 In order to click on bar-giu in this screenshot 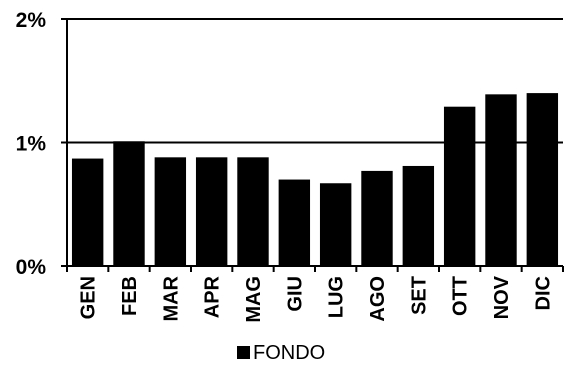, I will do `click(294, 222)`.